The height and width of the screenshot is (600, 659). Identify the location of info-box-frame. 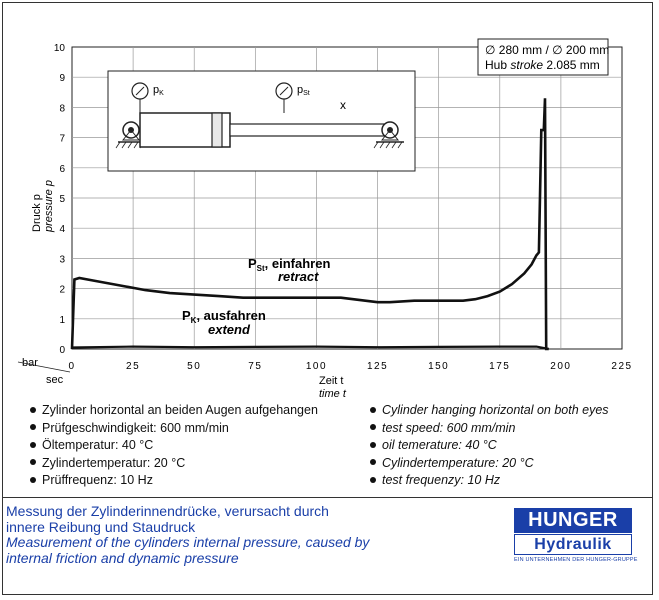
(543, 57).